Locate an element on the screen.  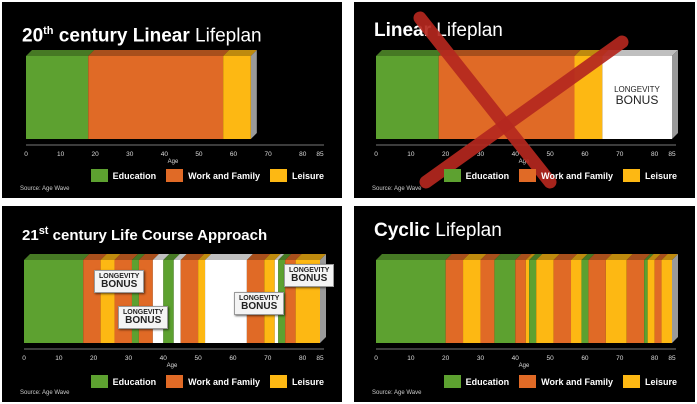
x-tick-label: 10 is located at coordinates (59, 358).